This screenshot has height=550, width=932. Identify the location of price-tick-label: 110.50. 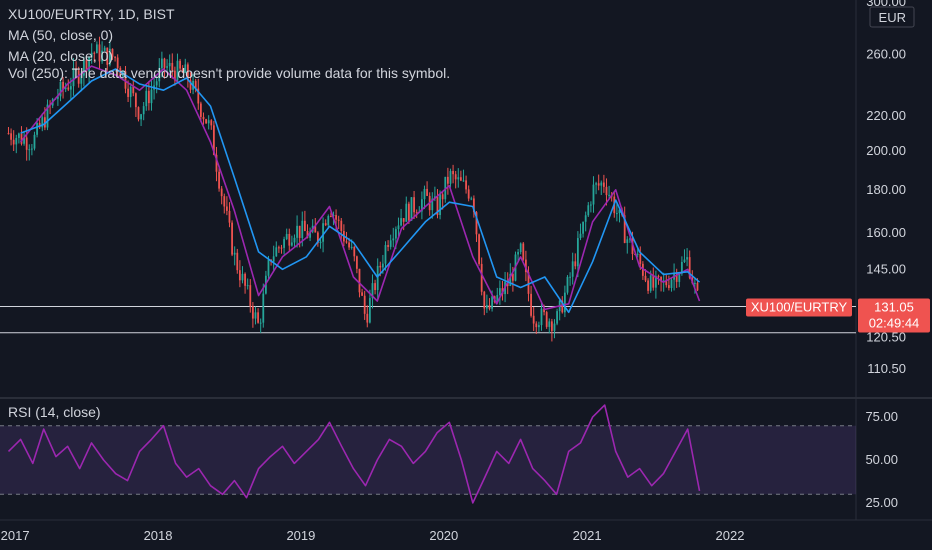
(886, 368).